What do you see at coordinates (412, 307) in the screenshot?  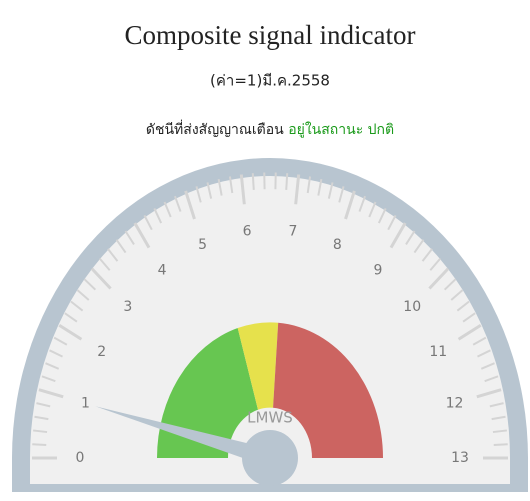 I see `tick-label: 10` at bounding box center [412, 307].